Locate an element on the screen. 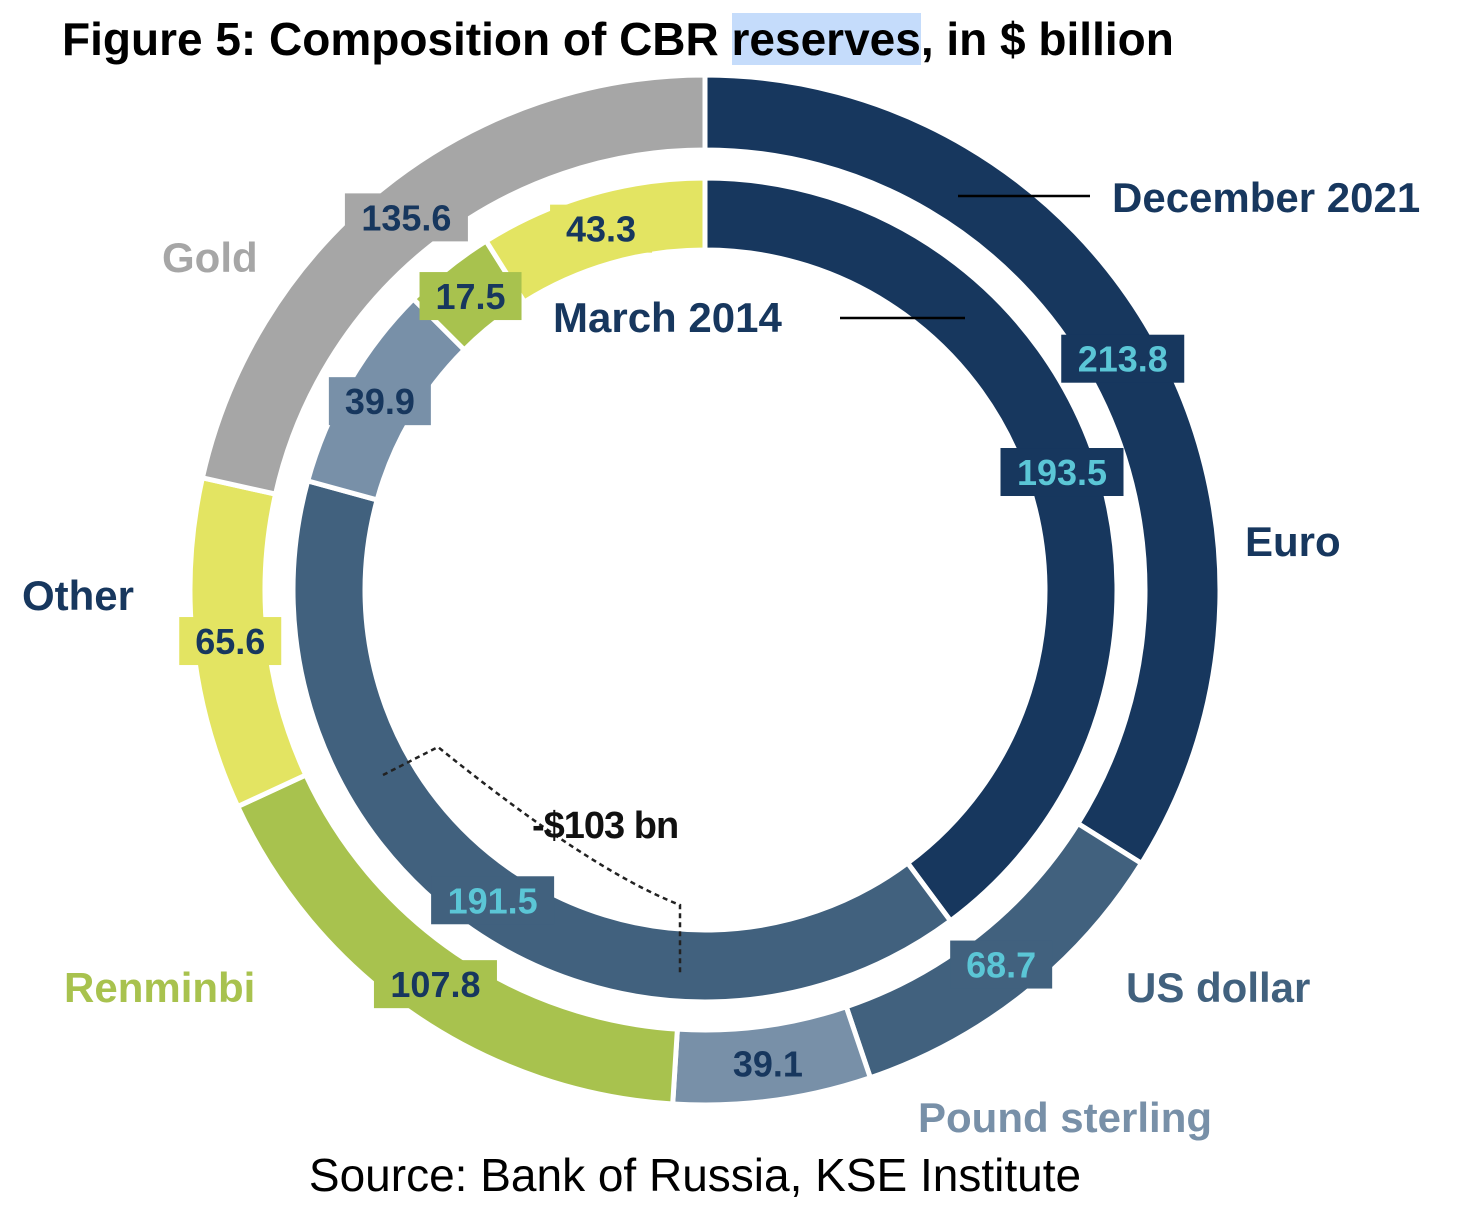 Image resolution: width=1484 pixels, height=1228 pixels. data-label-december-2021-gold: 135.6 is located at coordinates (406, 217).